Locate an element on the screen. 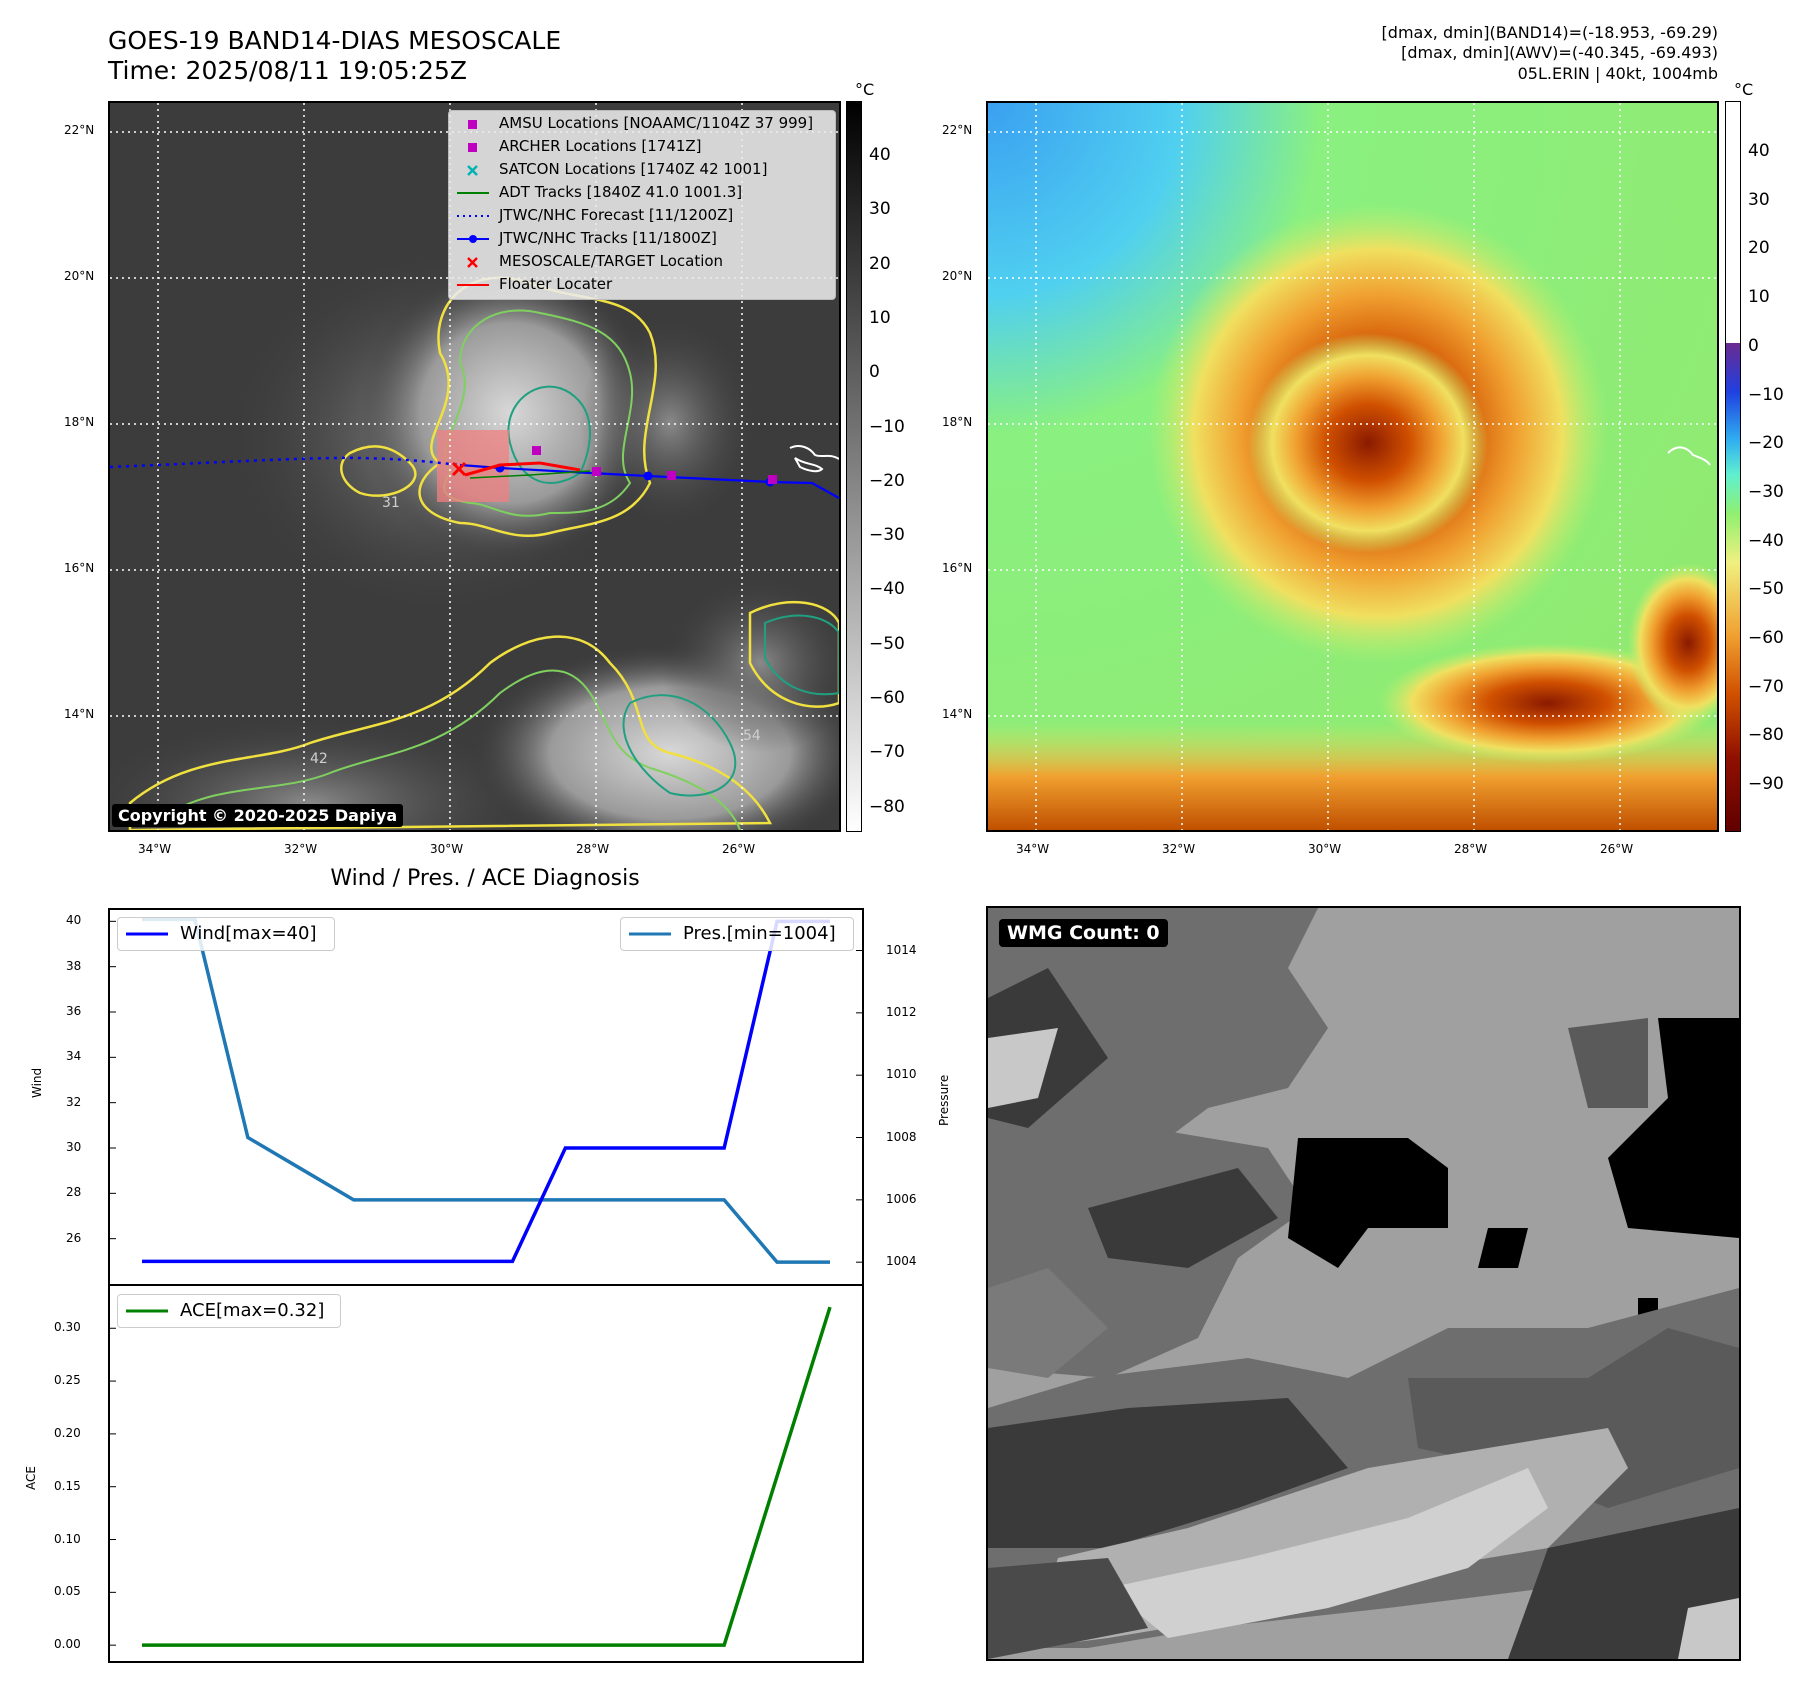  lon-label-34w: 34°W is located at coordinates (155, 849).